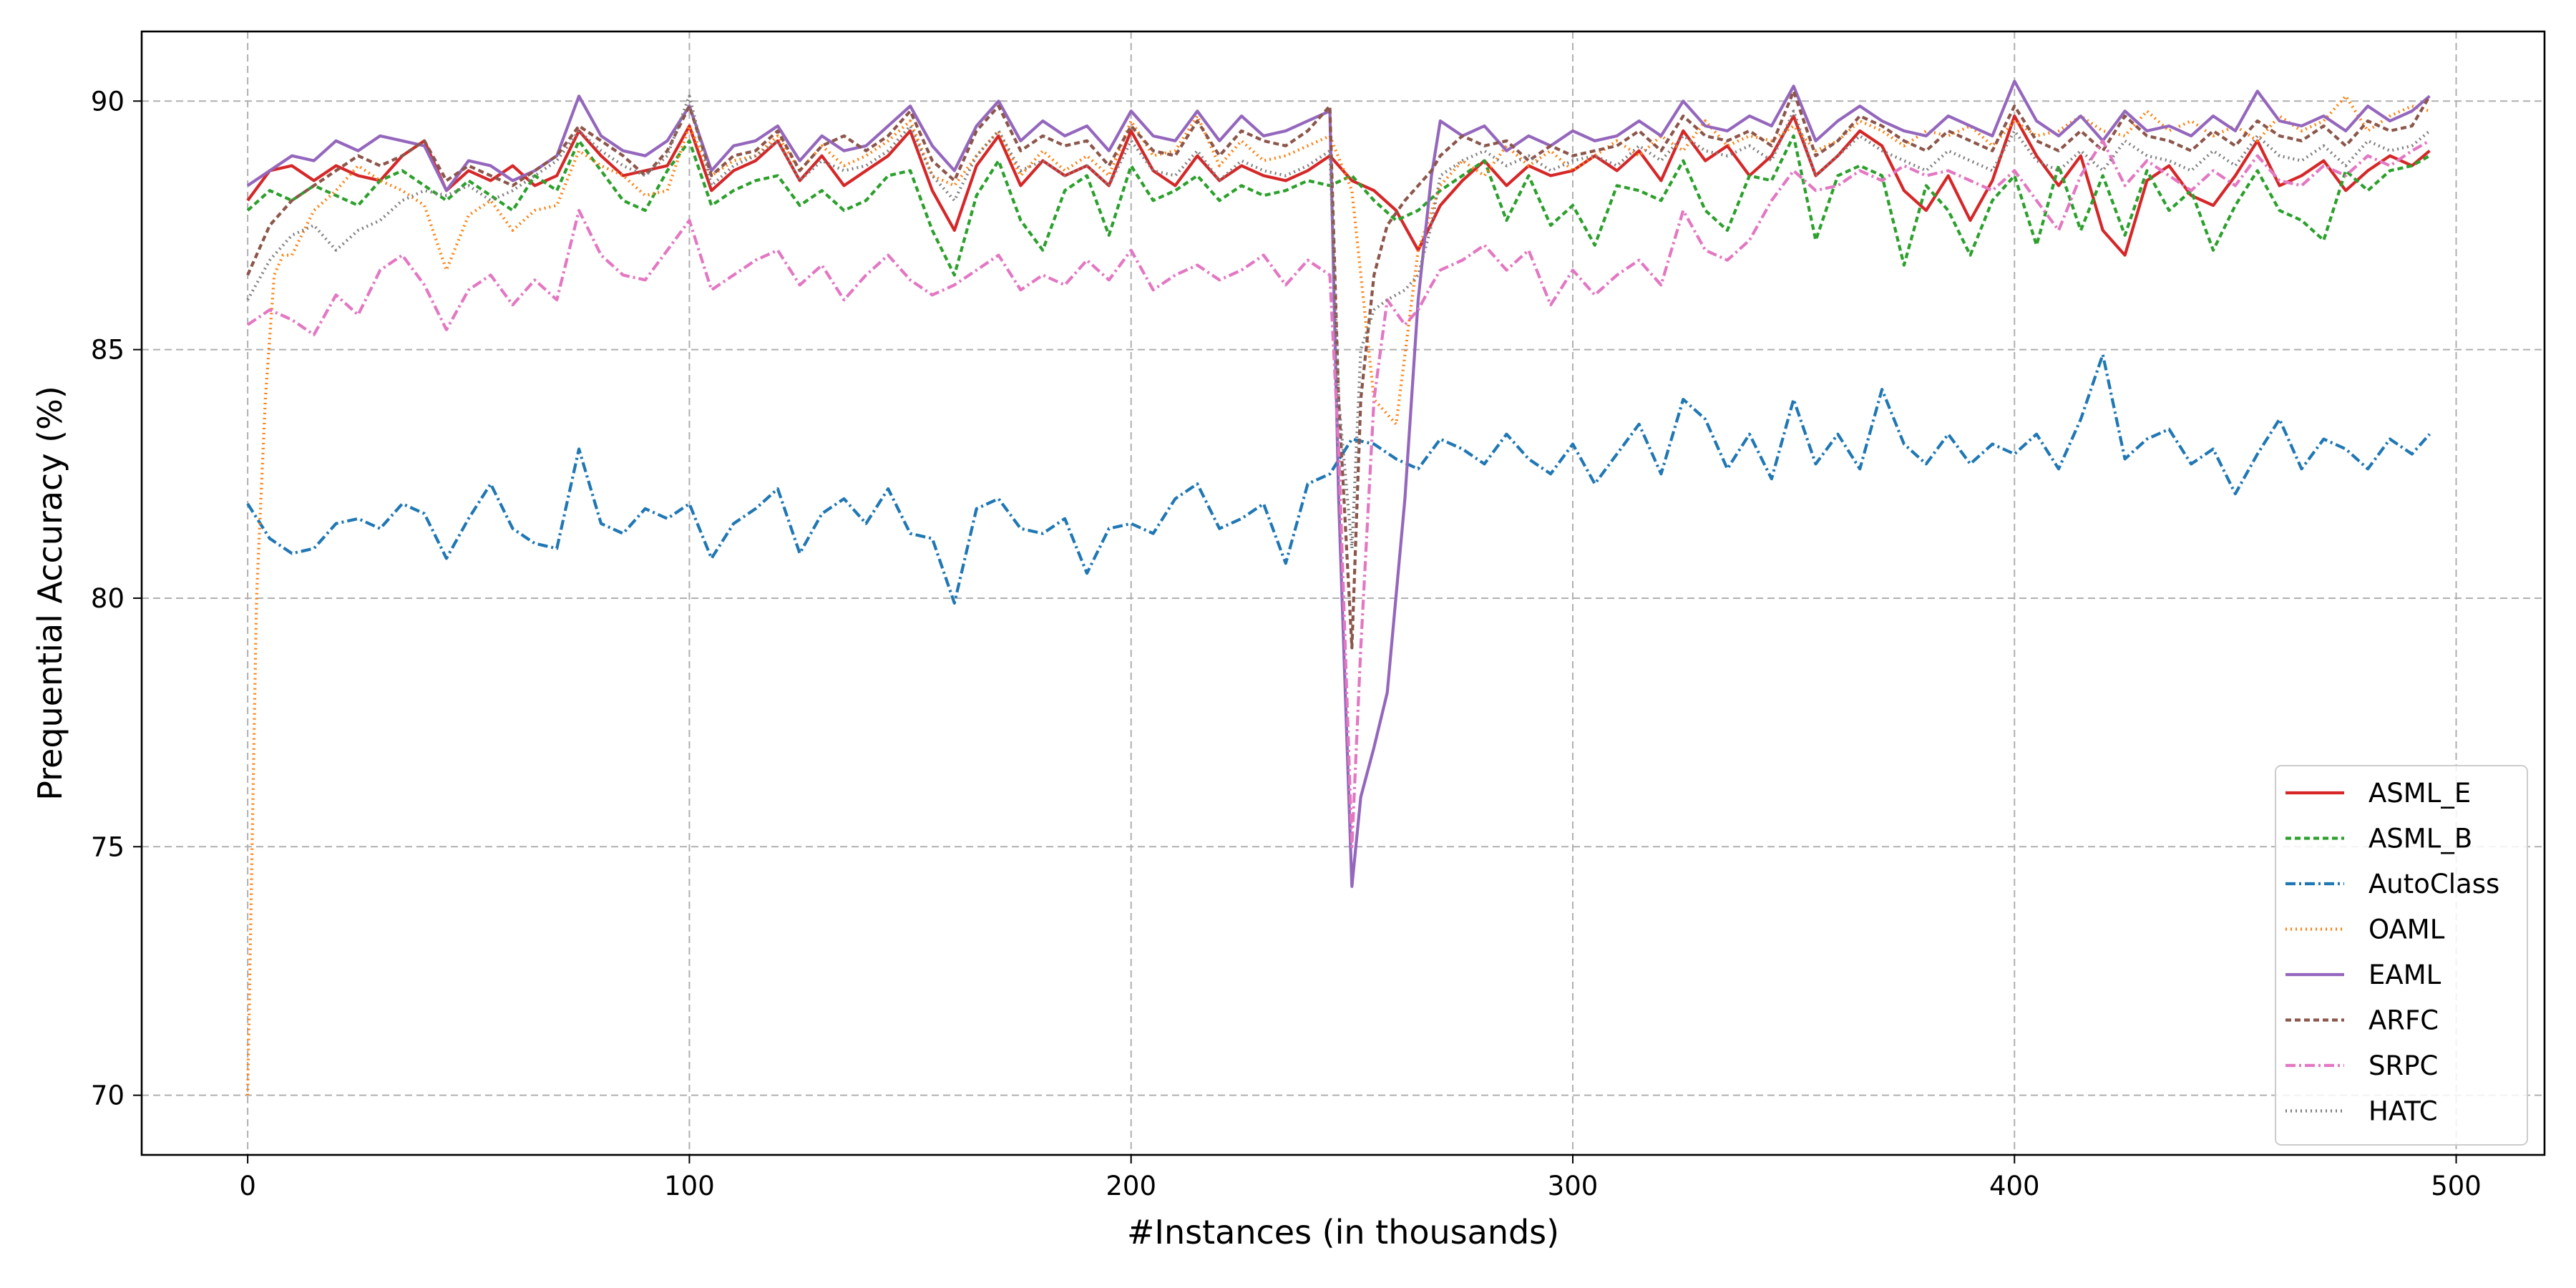 This screenshot has width=2576, height=1288. Describe the element at coordinates (1573, 1186) in the screenshot. I see `x-tick-label: 300` at that location.